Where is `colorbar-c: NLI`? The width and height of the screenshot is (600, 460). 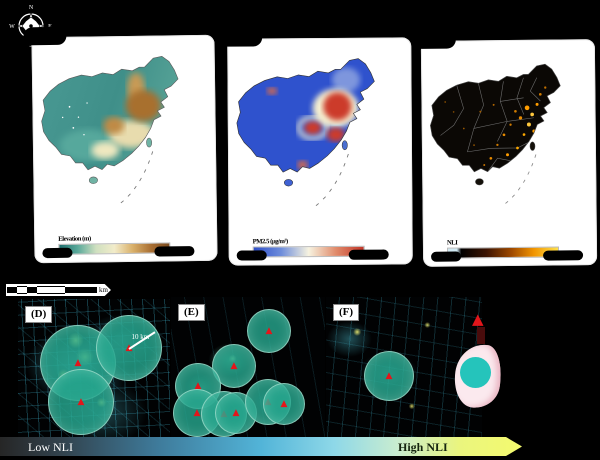 colorbar-c: NLI is located at coordinates (507, 250).